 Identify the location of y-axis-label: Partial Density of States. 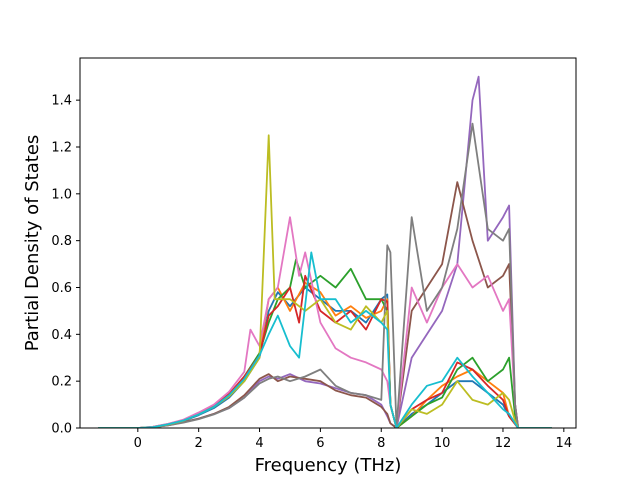
(32, 243).